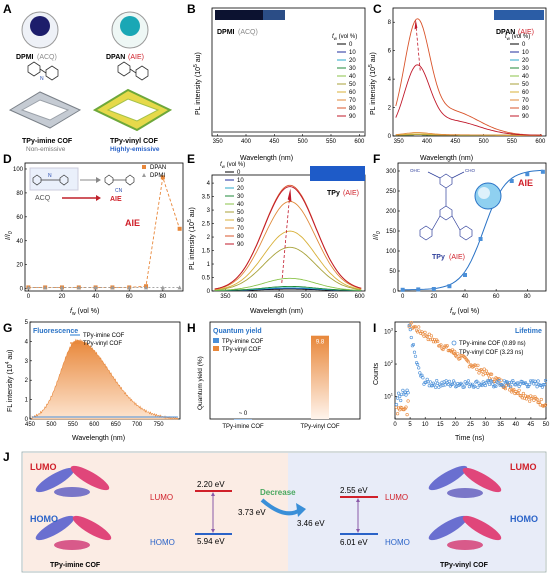  Describe the element at coordinates (25, 57) in the screenshot. I see `dpmi-label: DPMI` at that location.